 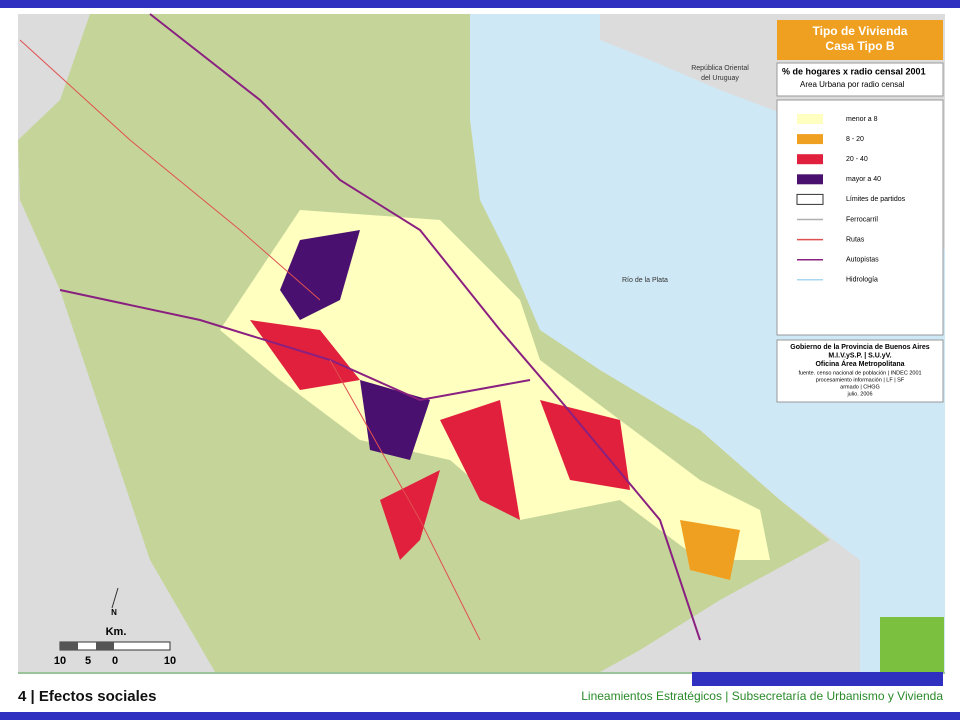 I want to click on scale-bar, so click(x=115, y=646).